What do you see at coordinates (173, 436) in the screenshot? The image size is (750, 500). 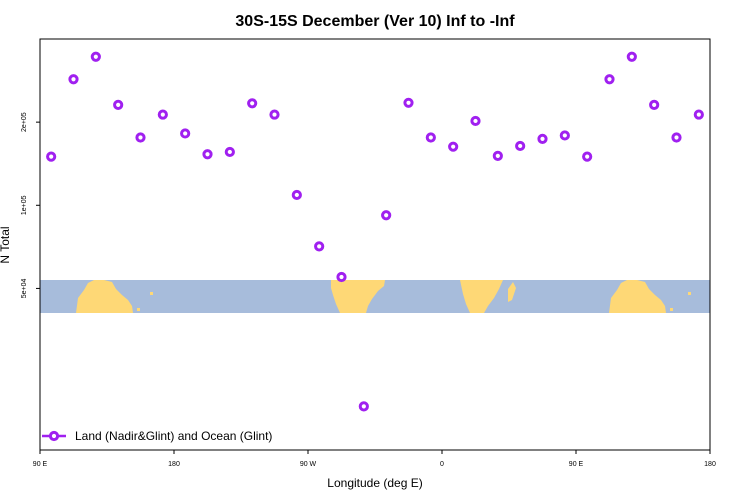 I see `legend-label: Land (Nadir&Glint) and Ocean (Glint)` at bounding box center [173, 436].